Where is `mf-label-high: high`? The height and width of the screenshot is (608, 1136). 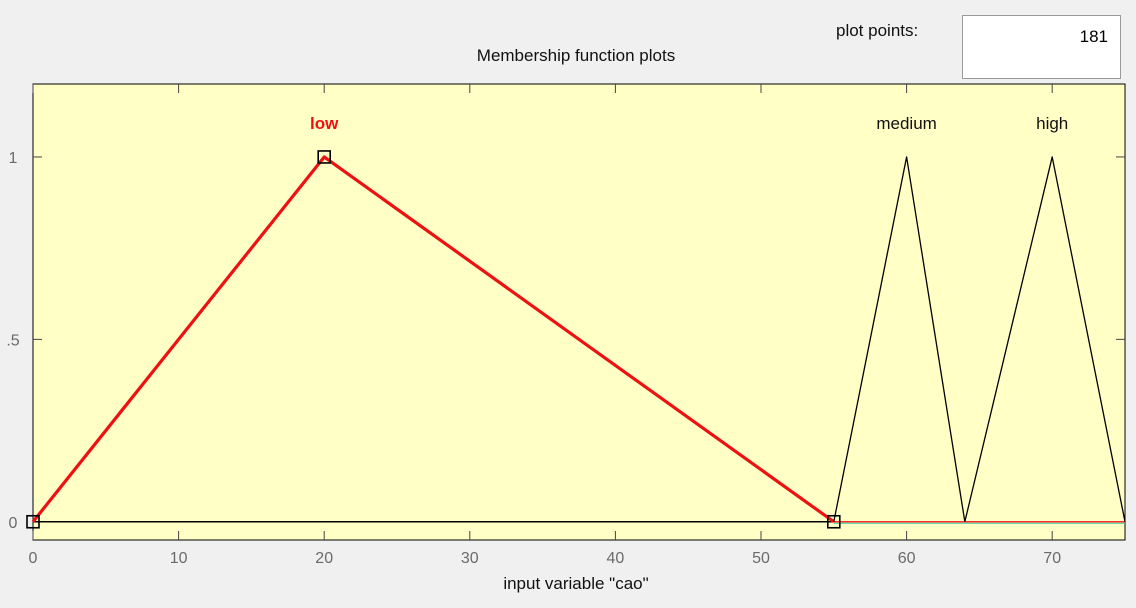
mf-label-high: high is located at coordinates (1052, 123).